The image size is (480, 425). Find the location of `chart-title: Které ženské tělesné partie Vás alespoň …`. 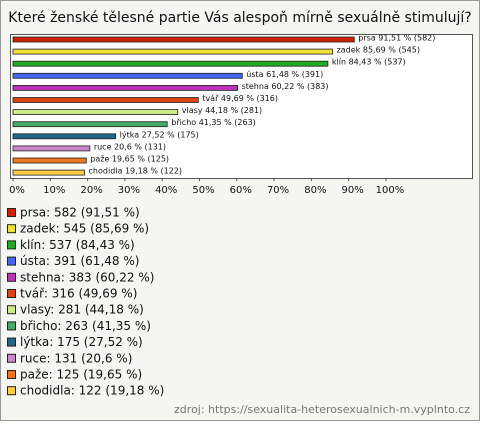

chart-title: Které ženské tělesné partie Vás alespoň … is located at coordinates (239, 18).